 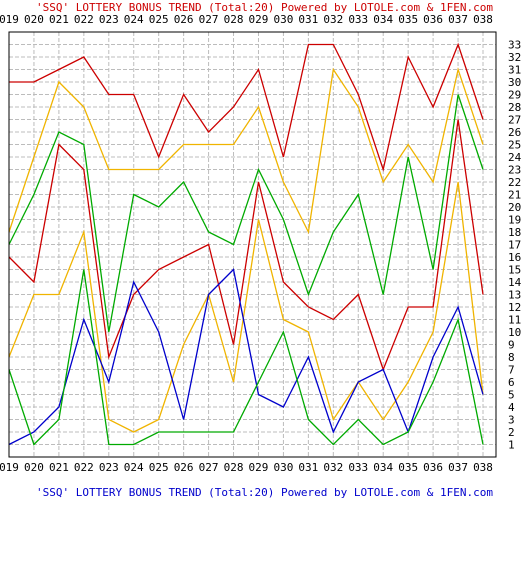 What do you see at coordinates (515, 282) in the screenshot?
I see `y-tick-label: 14` at bounding box center [515, 282].